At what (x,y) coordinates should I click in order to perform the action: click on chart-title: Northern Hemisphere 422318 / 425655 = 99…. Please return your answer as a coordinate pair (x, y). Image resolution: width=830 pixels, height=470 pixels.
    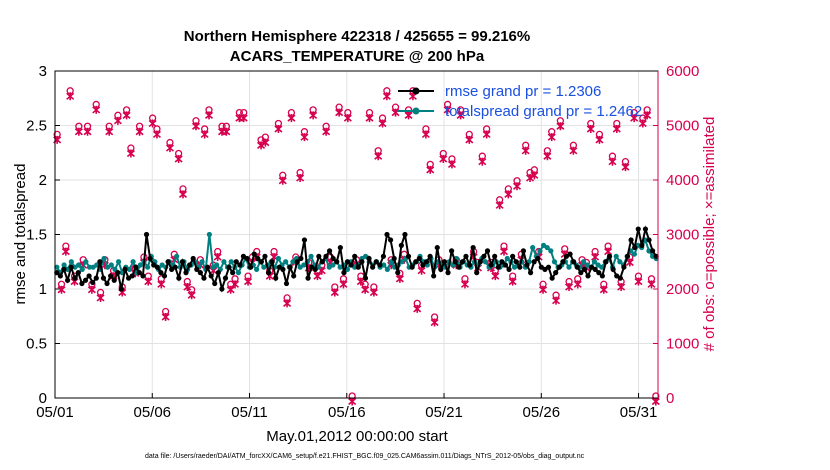
    Looking at the image, I should click on (357, 36).